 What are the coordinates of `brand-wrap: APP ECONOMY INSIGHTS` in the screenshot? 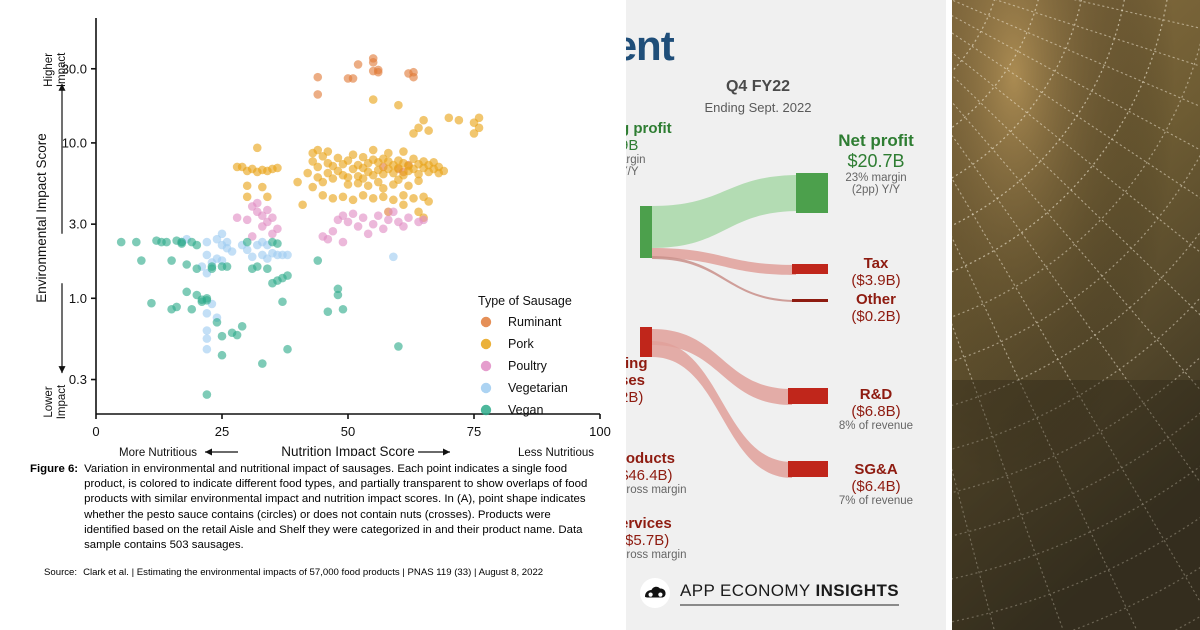 It's located at (789, 593).